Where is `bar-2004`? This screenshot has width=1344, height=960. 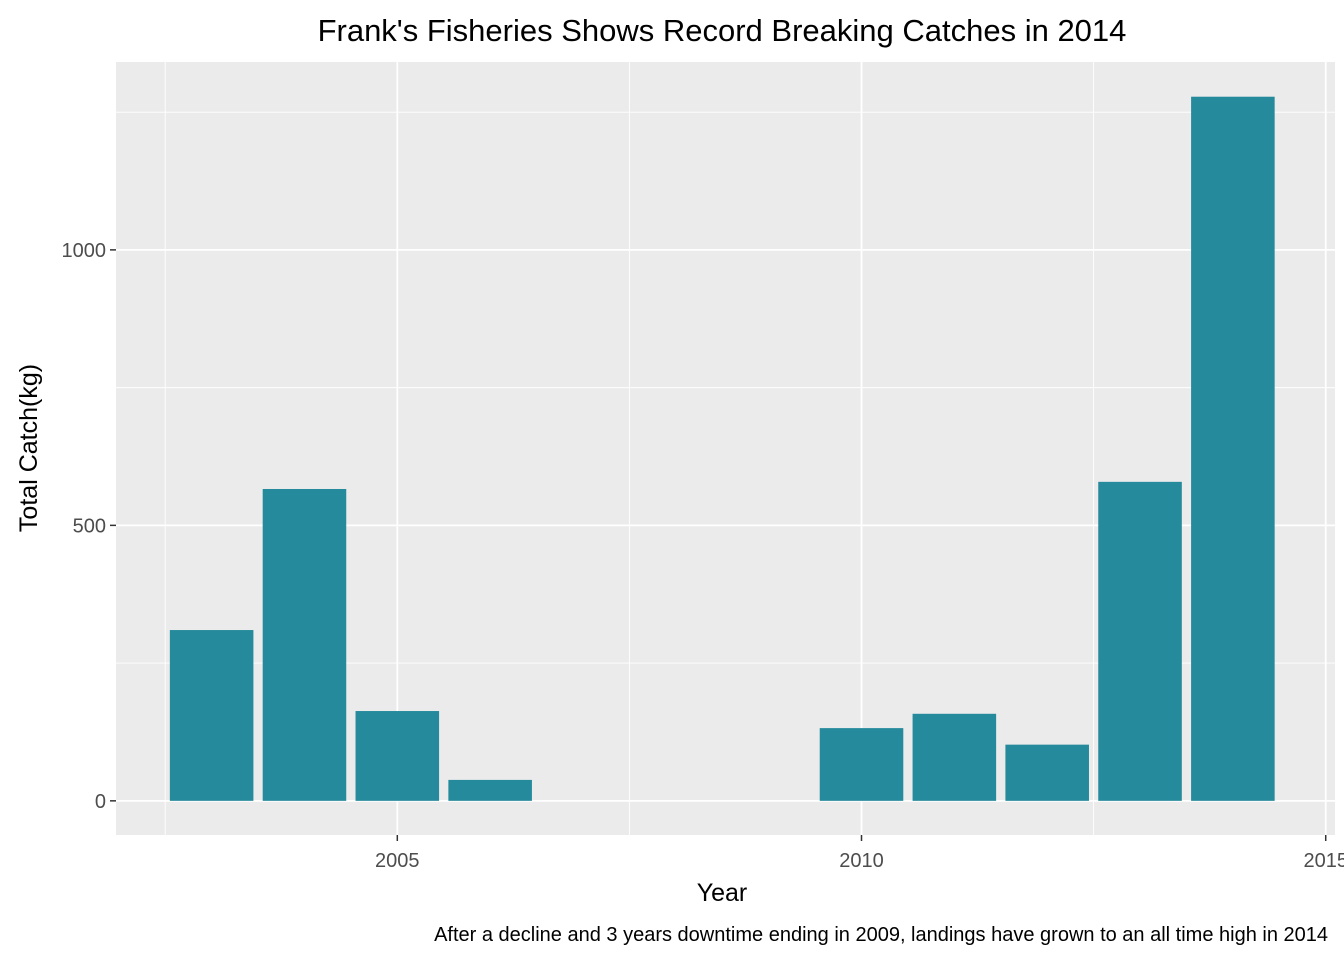 bar-2004 is located at coordinates (304, 644).